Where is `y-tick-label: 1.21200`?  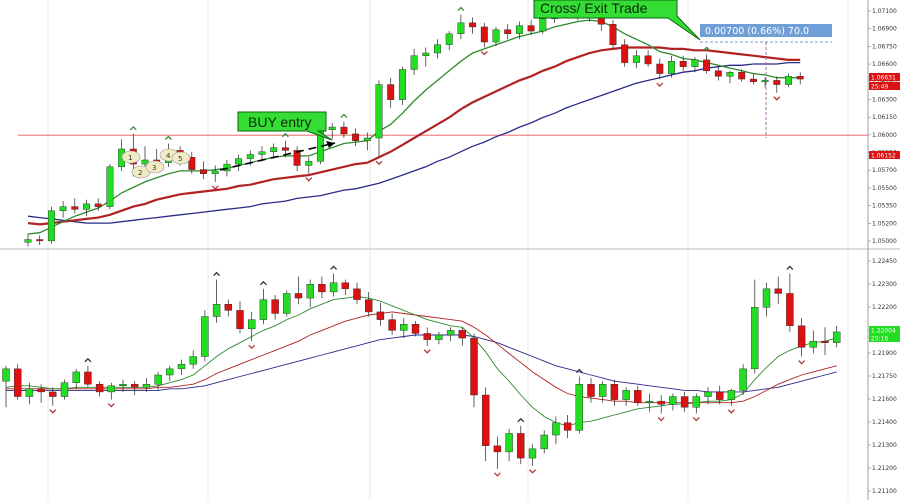 y-tick-label: 1.21200 is located at coordinates (884, 468).